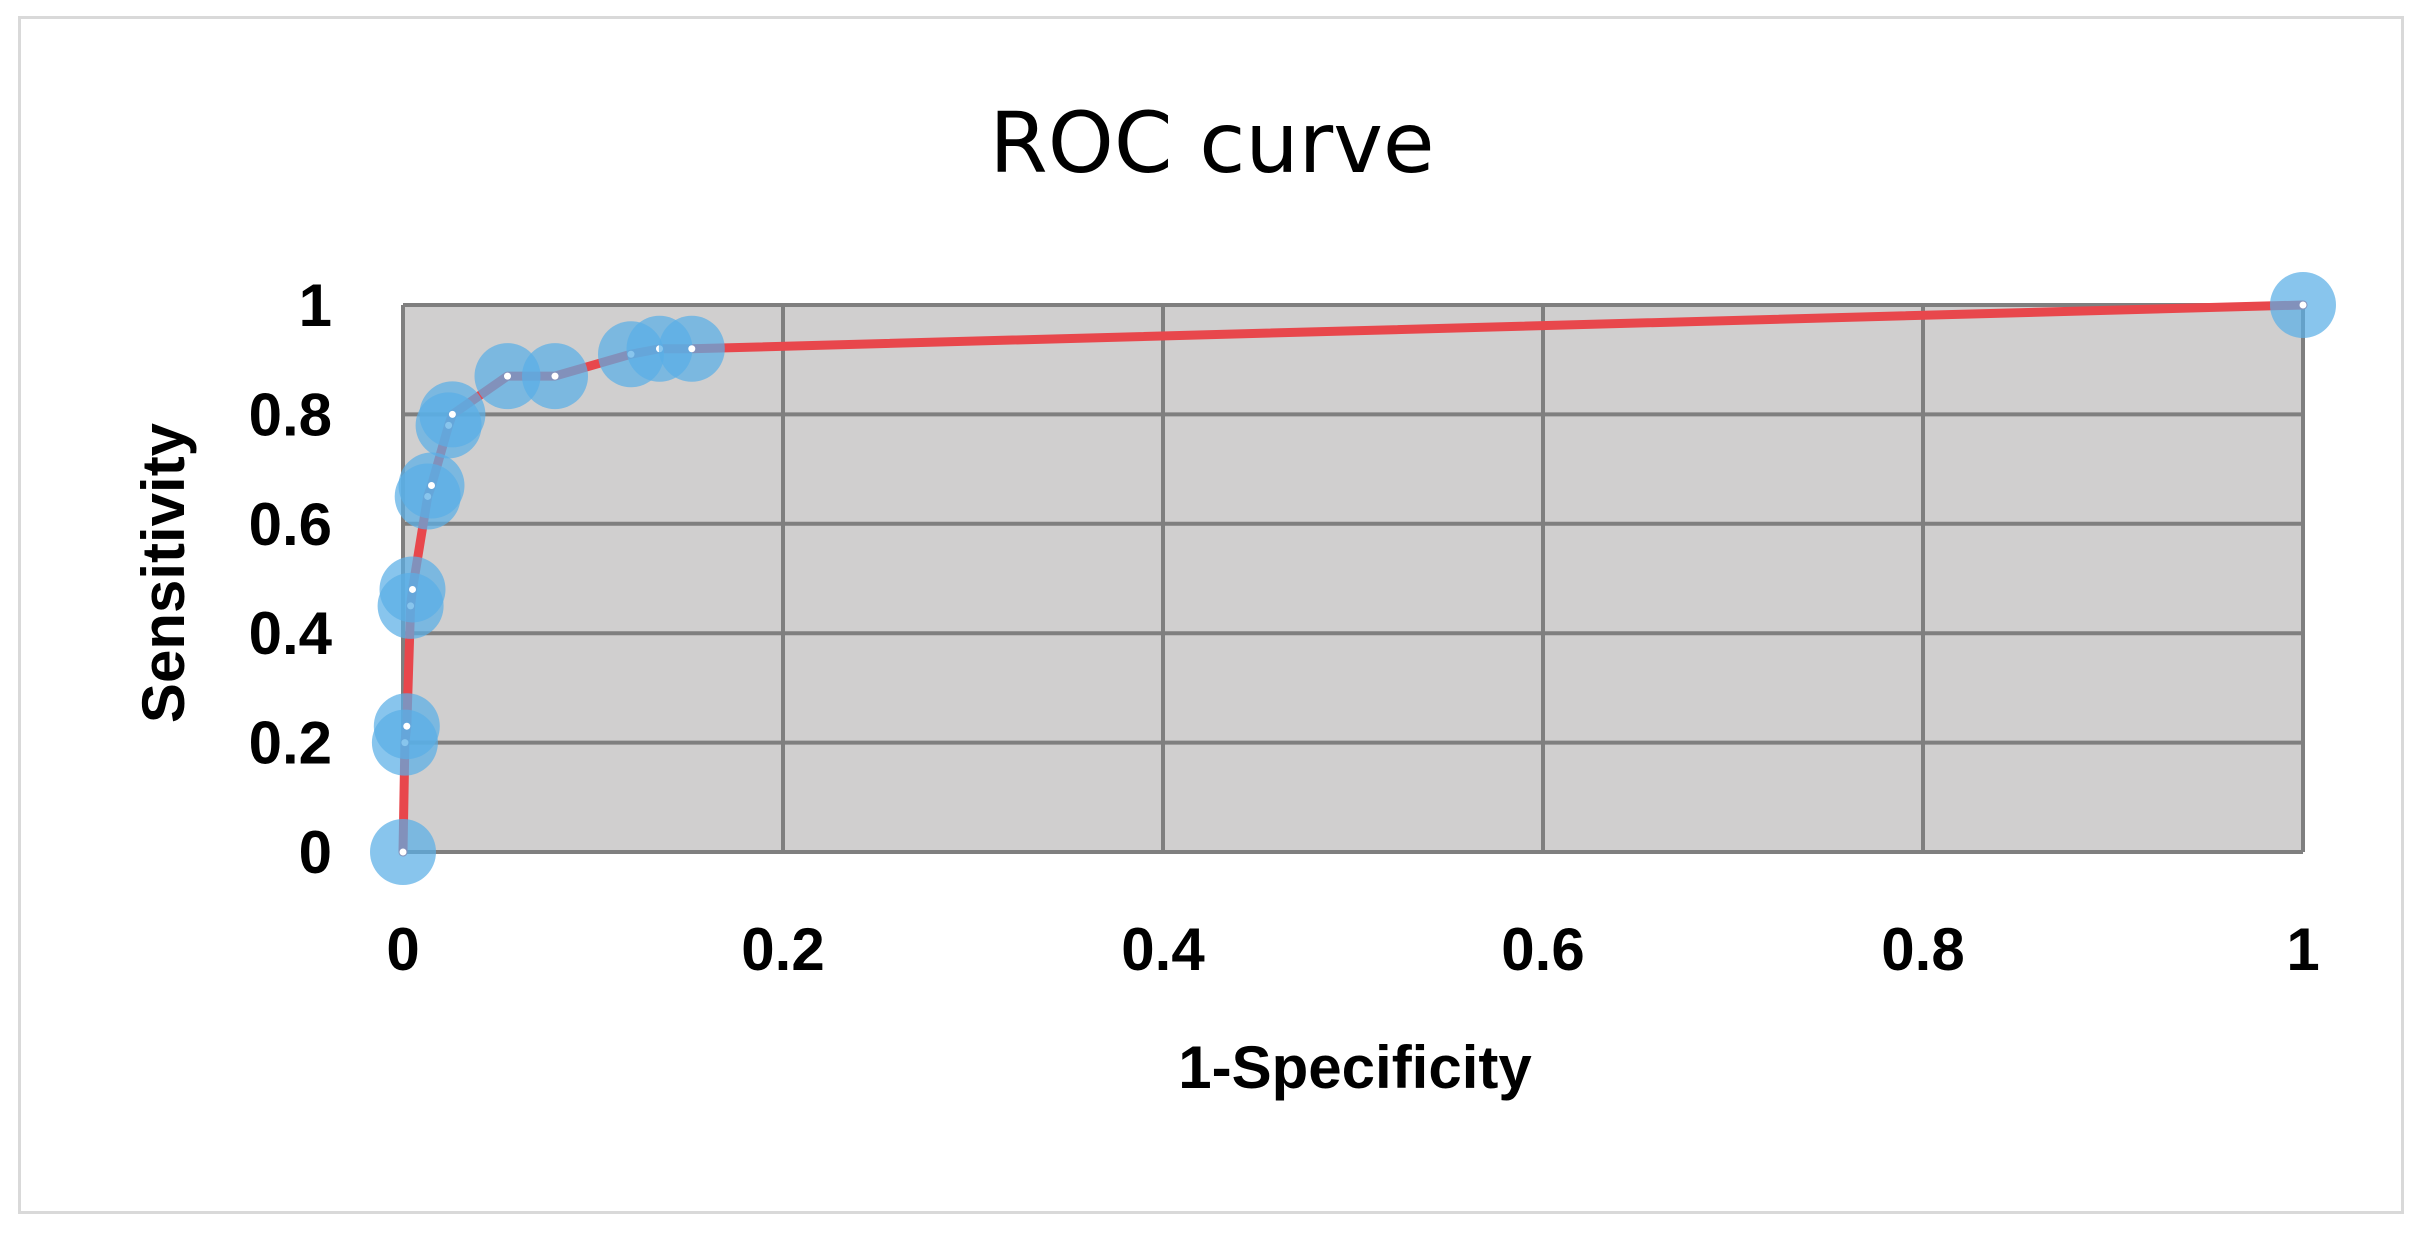  I want to click on y-tick-label: 0.6, so click(290, 524).